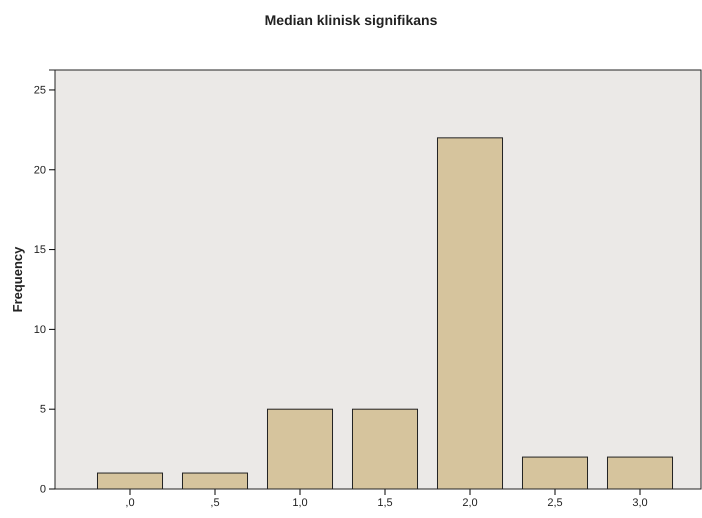 This screenshot has width=702, height=518. I want to click on chart-title: Median klinisk signifikans, so click(351, 20).